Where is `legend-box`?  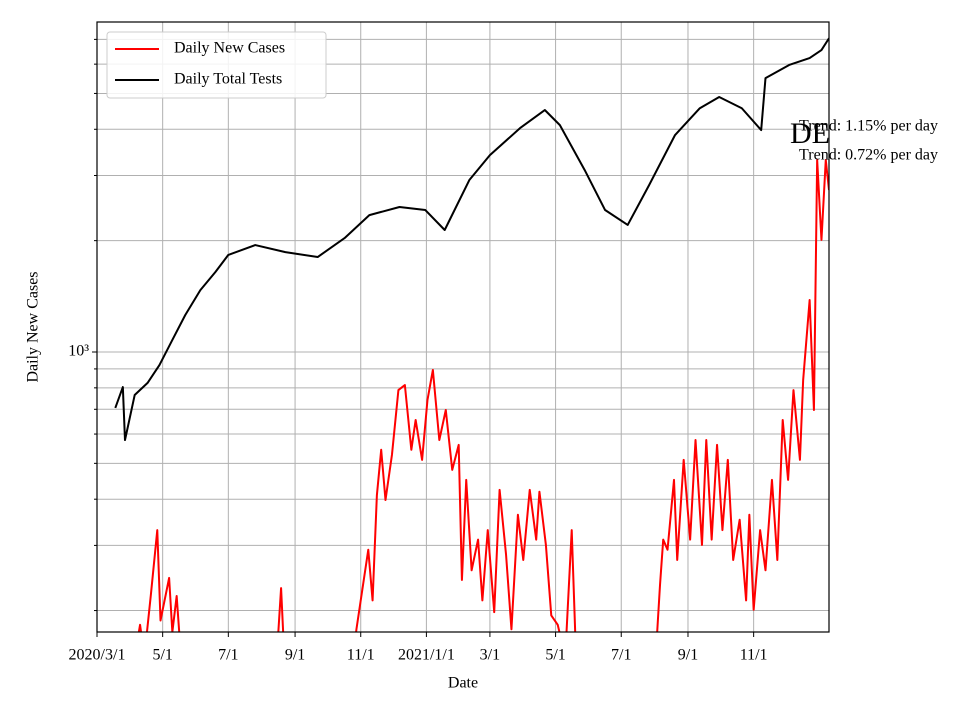
legend-box is located at coordinates (216, 65).